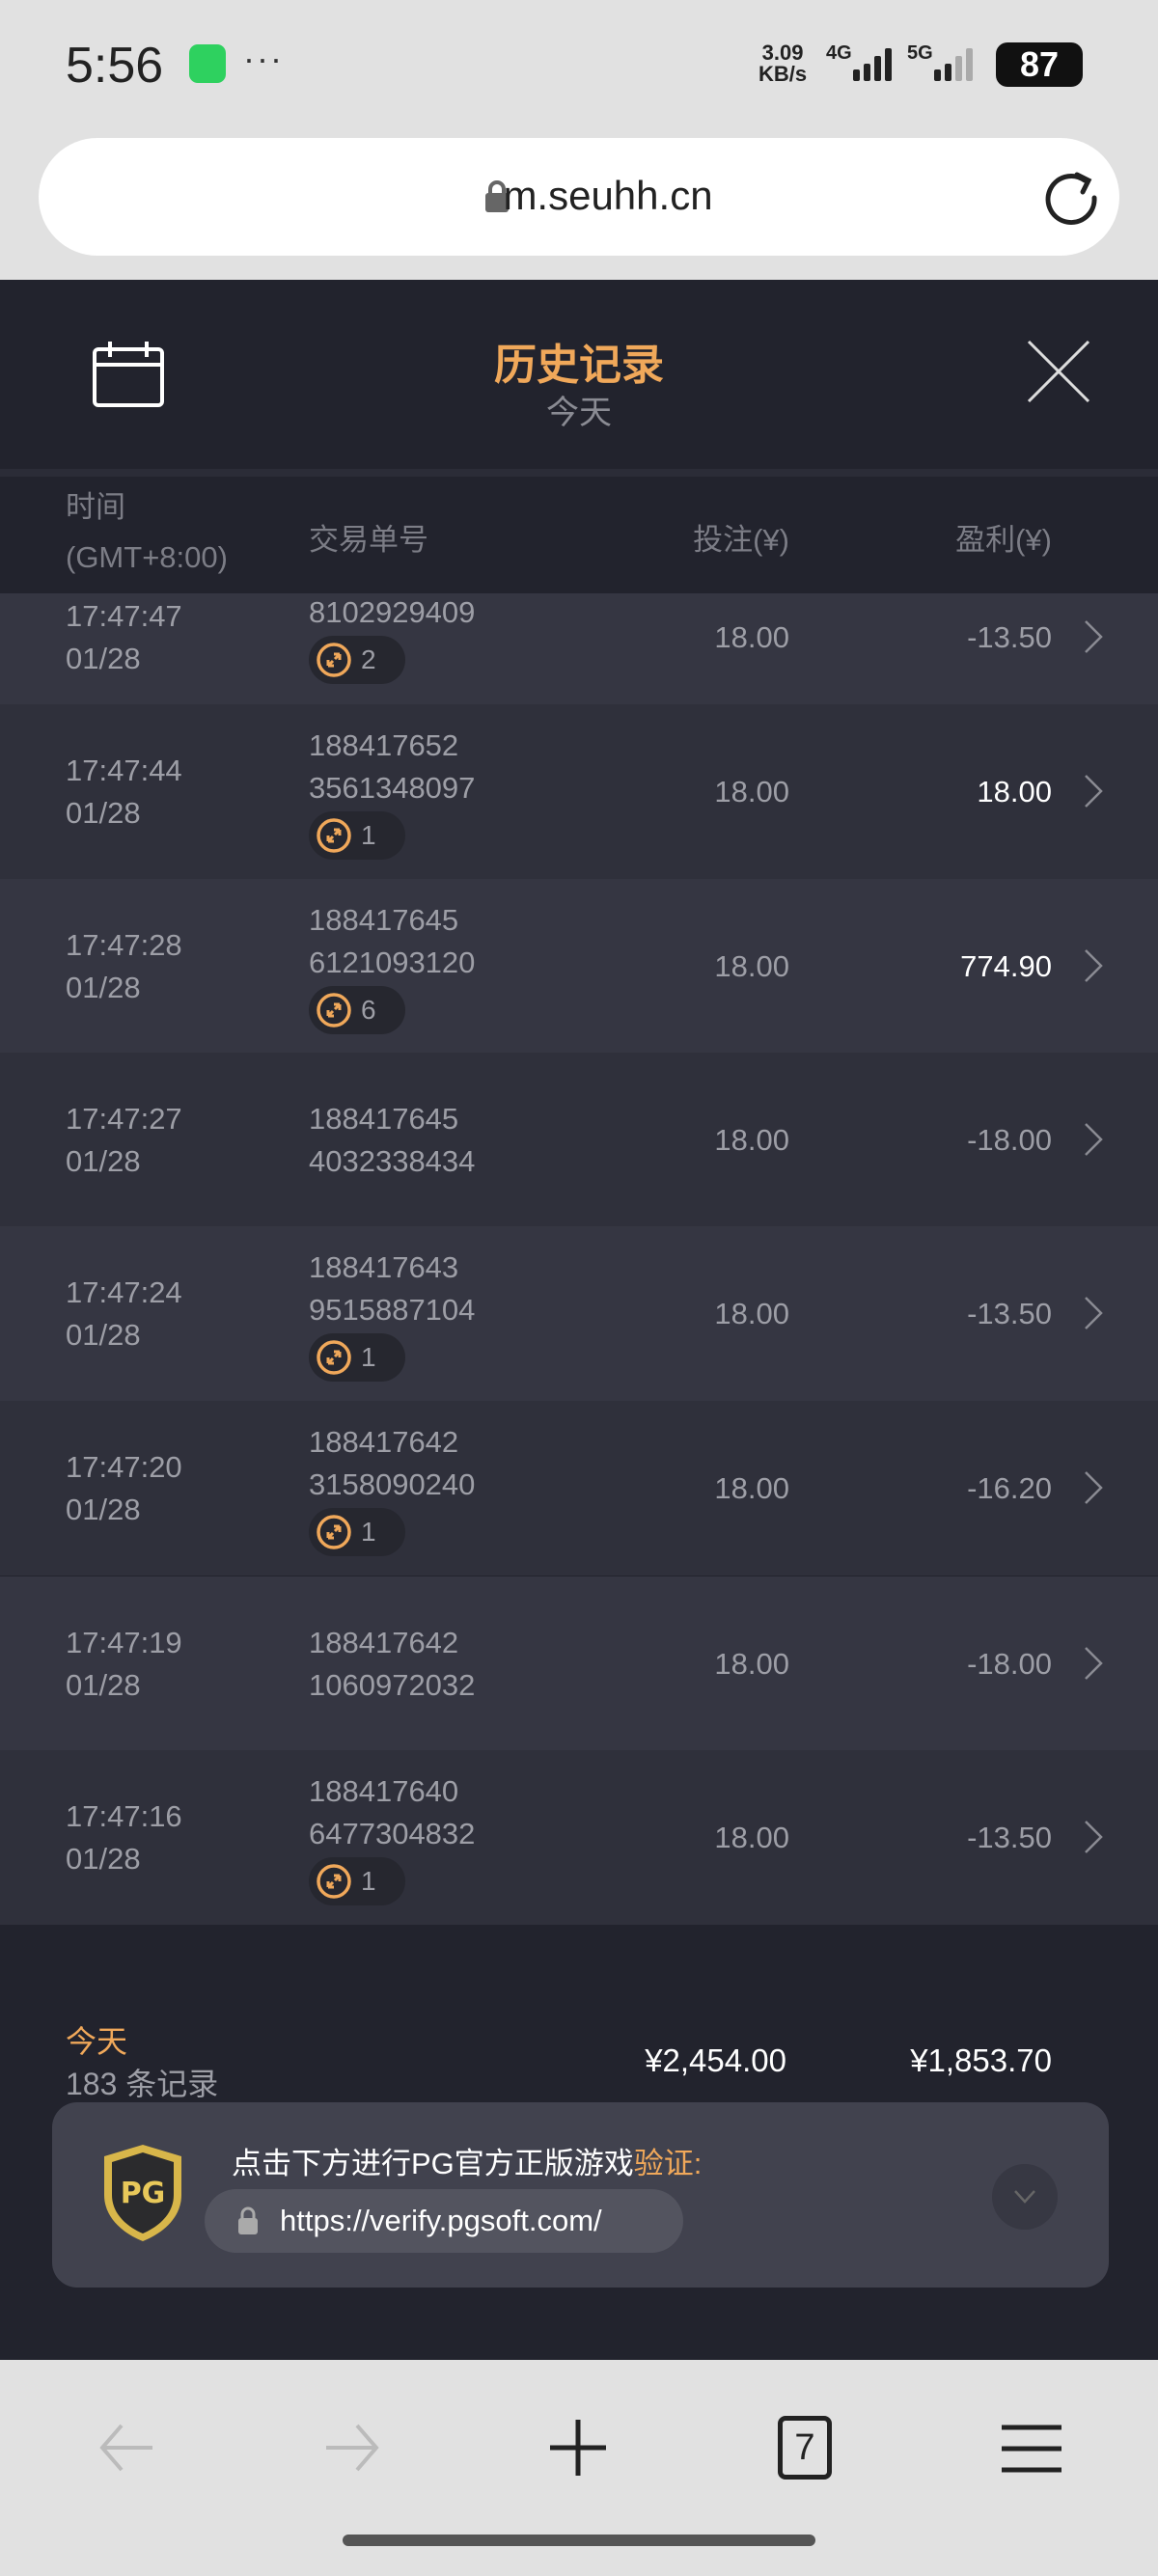 The height and width of the screenshot is (2576, 1158). Describe the element at coordinates (368, 1010) in the screenshot. I see `free-spin-count: 6` at that location.